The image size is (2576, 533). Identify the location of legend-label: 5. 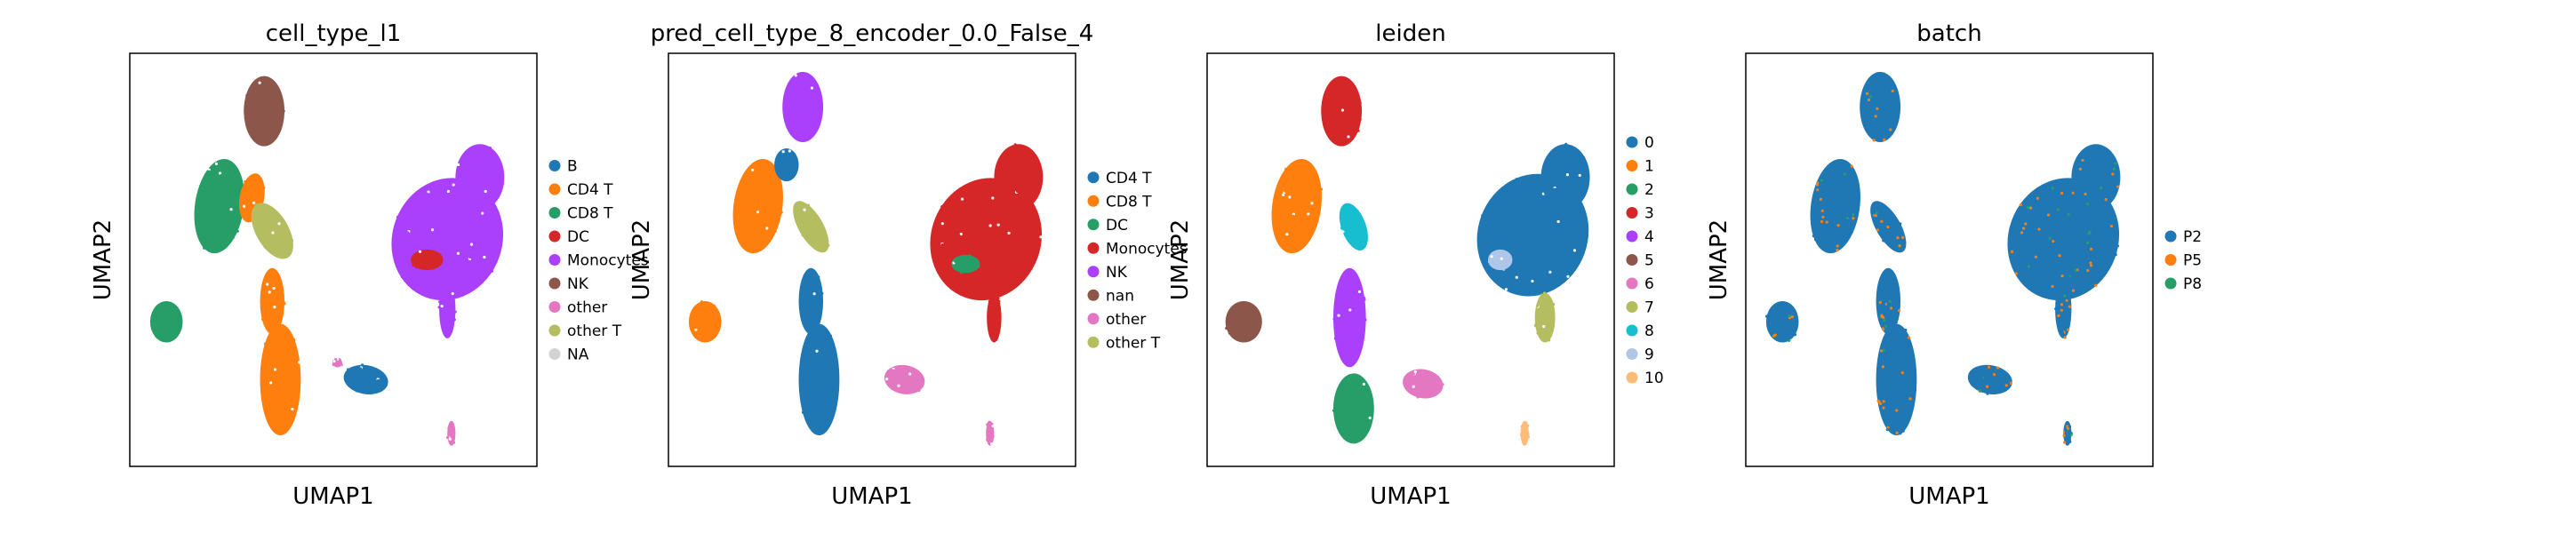
(1649, 261).